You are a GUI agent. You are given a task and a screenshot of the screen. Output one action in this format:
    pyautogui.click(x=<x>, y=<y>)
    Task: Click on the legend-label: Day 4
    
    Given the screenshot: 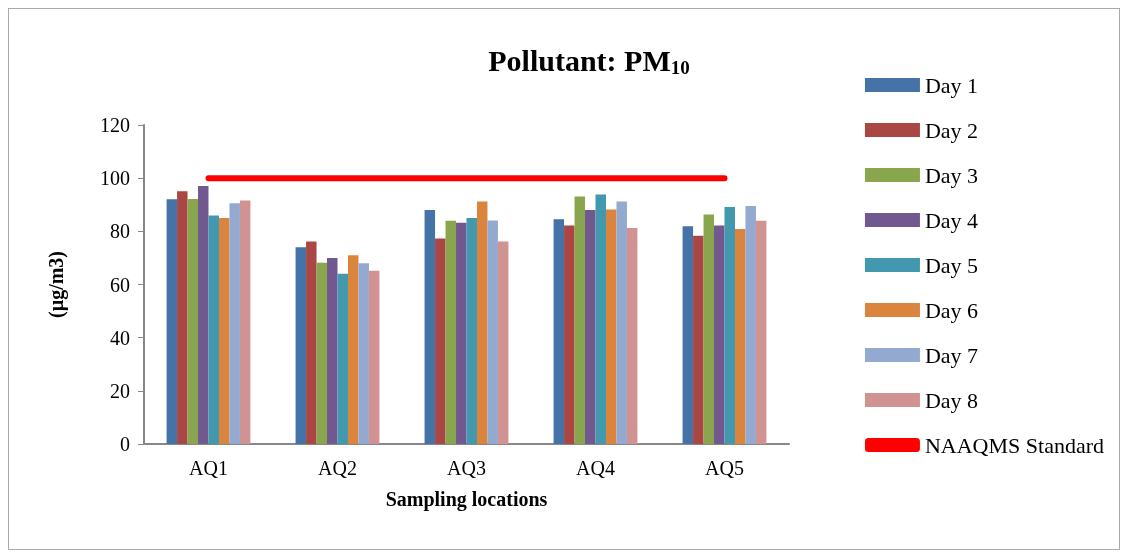 What is the action you would take?
    pyautogui.click(x=951, y=220)
    